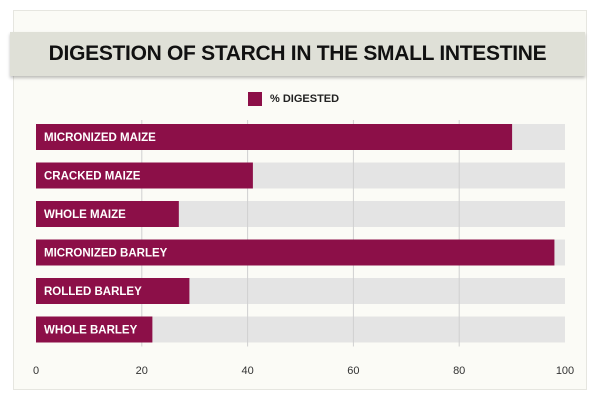 The height and width of the screenshot is (400, 600). I want to click on legend: % DIGESTED, so click(293, 99).